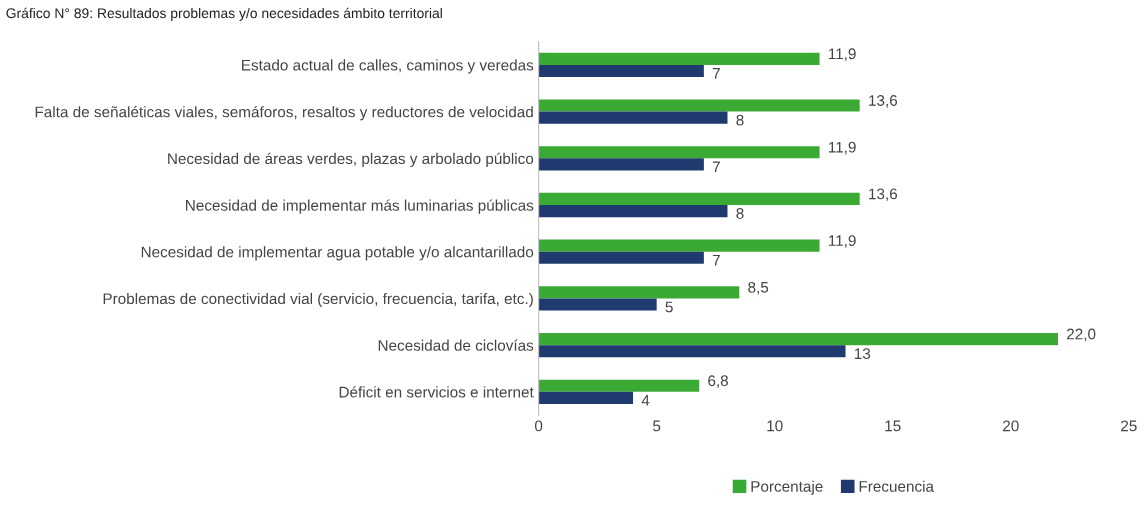 The image size is (1146, 519). What do you see at coordinates (893, 426) in the screenshot?
I see `x-tick-label: 15` at bounding box center [893, 426].